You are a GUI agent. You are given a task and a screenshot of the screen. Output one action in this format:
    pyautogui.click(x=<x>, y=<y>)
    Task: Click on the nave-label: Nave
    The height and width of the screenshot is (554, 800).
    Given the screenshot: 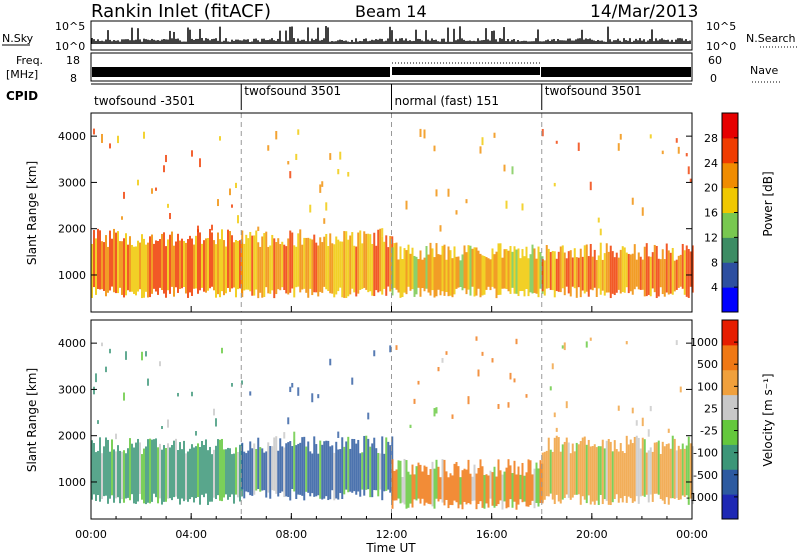 What is the action you would take?
    pyautogui.click(x=764, y=70)
    